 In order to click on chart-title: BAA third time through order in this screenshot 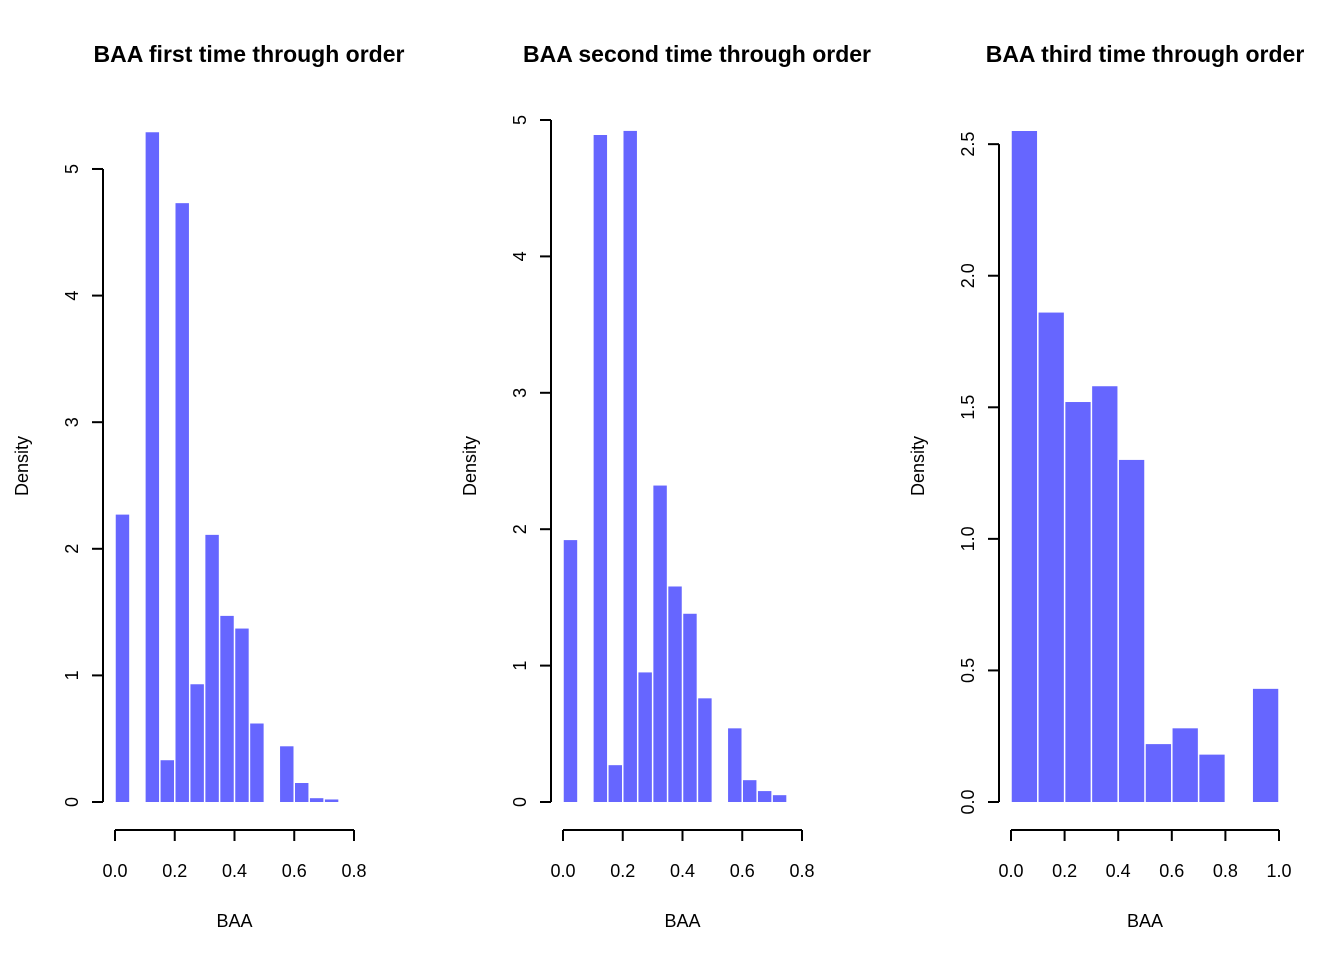, I will do `click(1145, 54)`.